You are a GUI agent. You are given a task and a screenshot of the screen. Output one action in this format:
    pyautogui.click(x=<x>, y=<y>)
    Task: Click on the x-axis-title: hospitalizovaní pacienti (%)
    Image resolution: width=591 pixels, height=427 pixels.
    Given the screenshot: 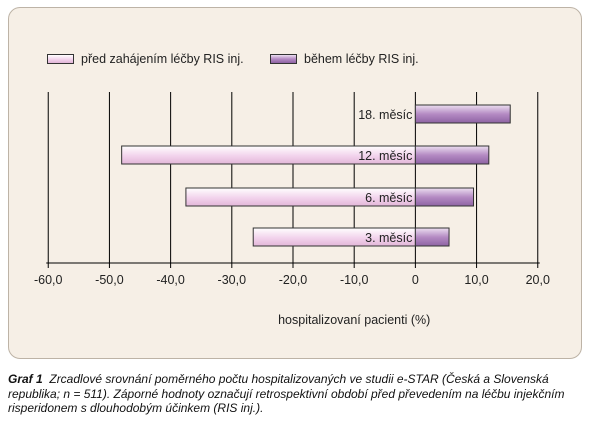 What is the action you would take?
    pyautogui.click(x=354, y=320)
    